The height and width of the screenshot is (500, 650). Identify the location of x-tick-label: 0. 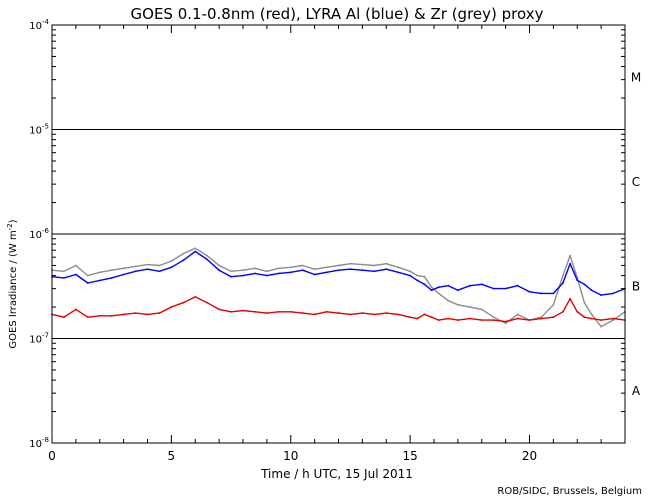
(52, 456).